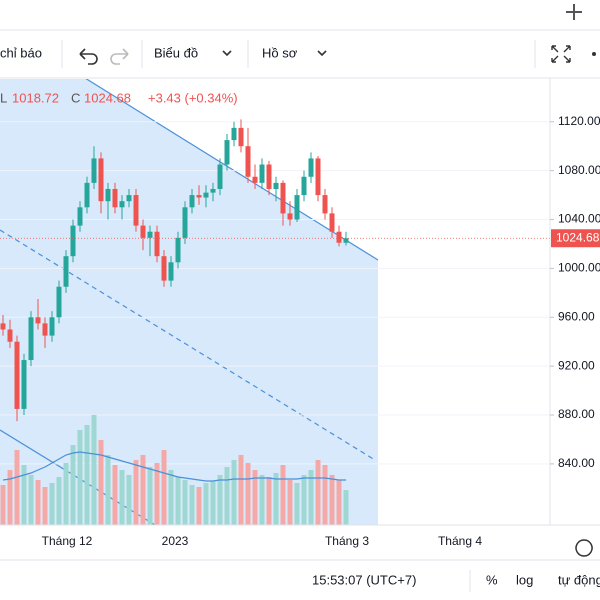  What do you see at coordinates (574, 12) in the screenshot?
I see `add-button` at bounding box center [574, 12].